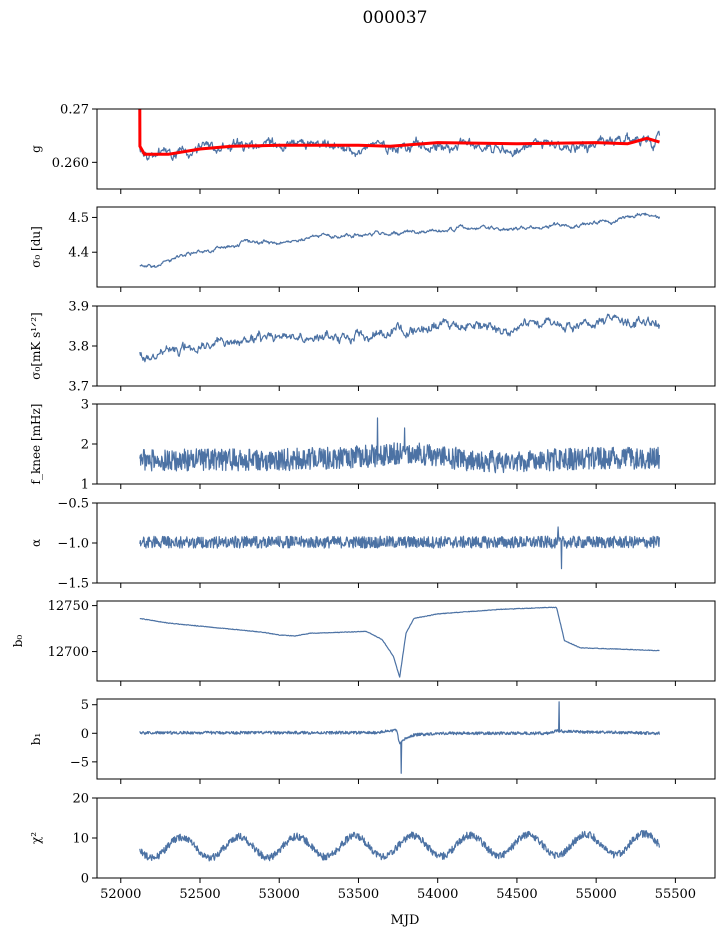 This screenshot has height=936, width=725. Describe the element at coordinates (85, 405) in the screenshot. I see `y-tick-label: 3` at that location.